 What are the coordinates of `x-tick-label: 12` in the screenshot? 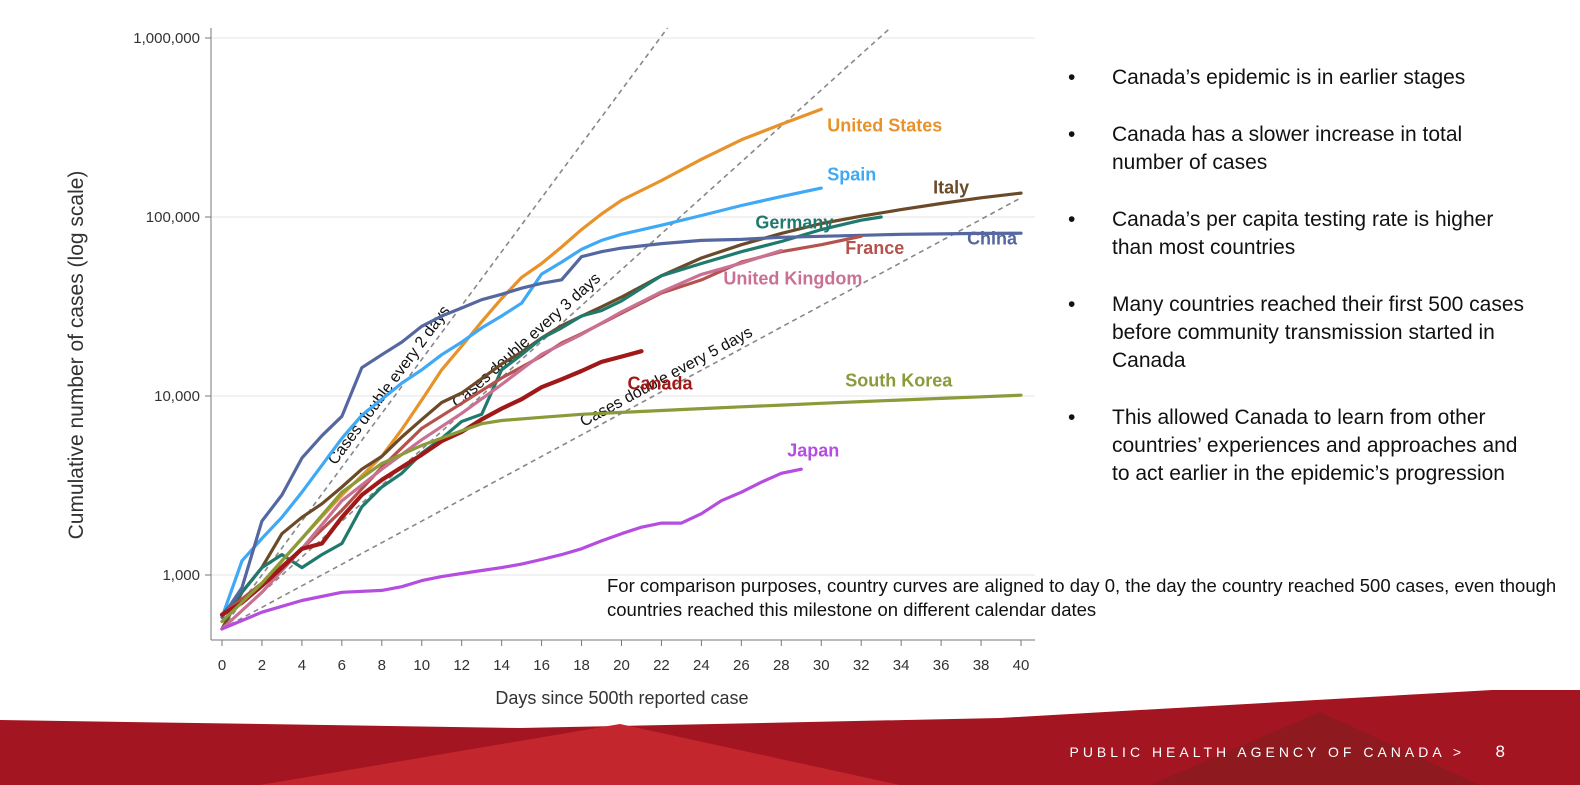 It's located at (461, 665).